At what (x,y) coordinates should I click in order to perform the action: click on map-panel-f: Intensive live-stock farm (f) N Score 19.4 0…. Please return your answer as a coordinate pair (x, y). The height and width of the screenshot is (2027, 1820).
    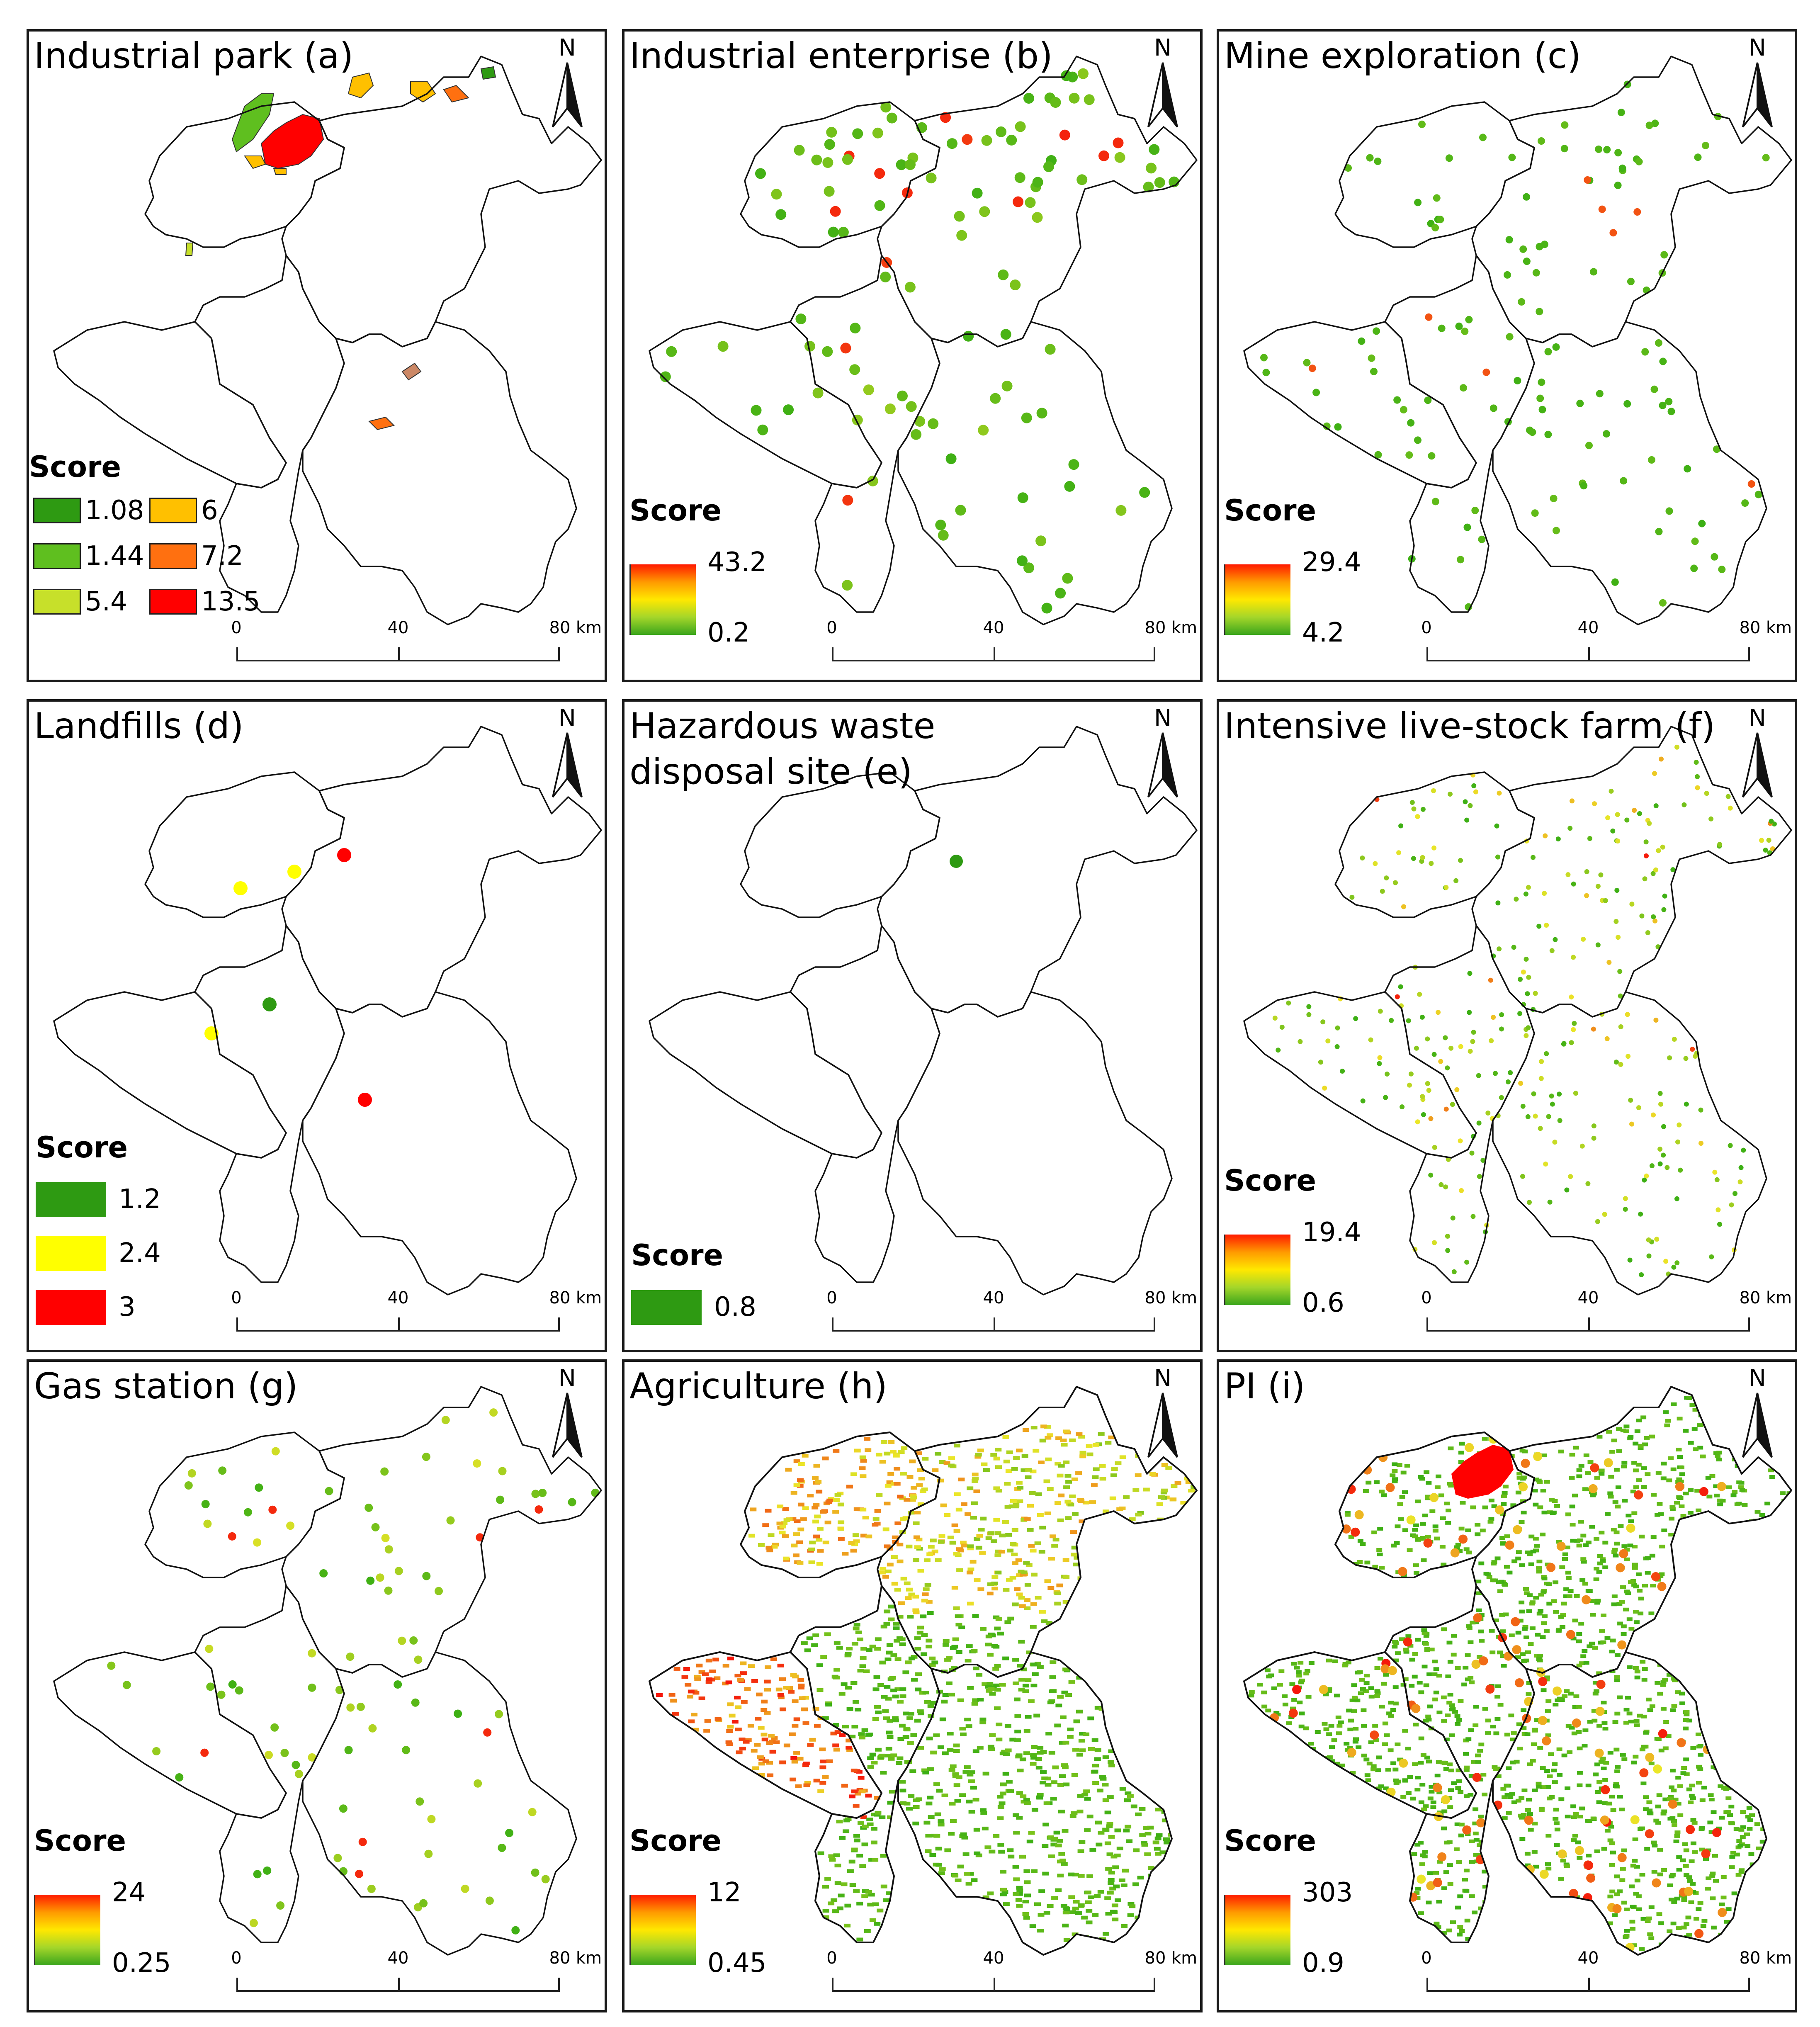
    Looking at the image, I should click on (1507, 1025).